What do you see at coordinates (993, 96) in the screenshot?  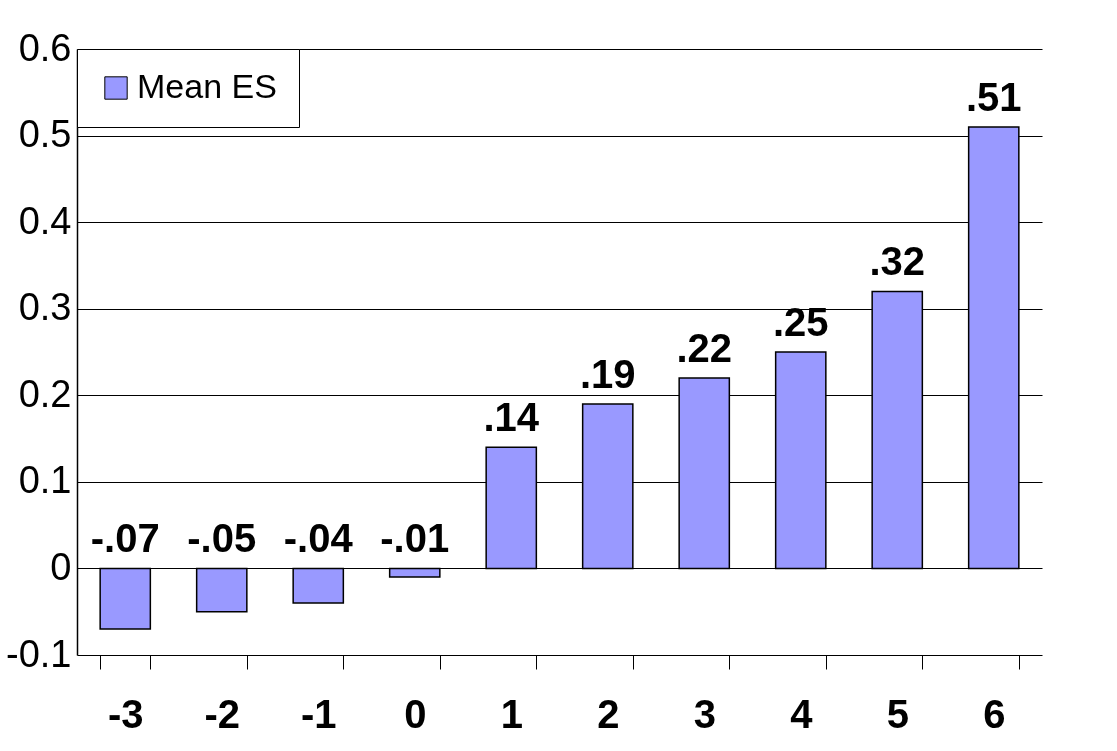 I see `data-label: .51` at bounding box center [993, 96].